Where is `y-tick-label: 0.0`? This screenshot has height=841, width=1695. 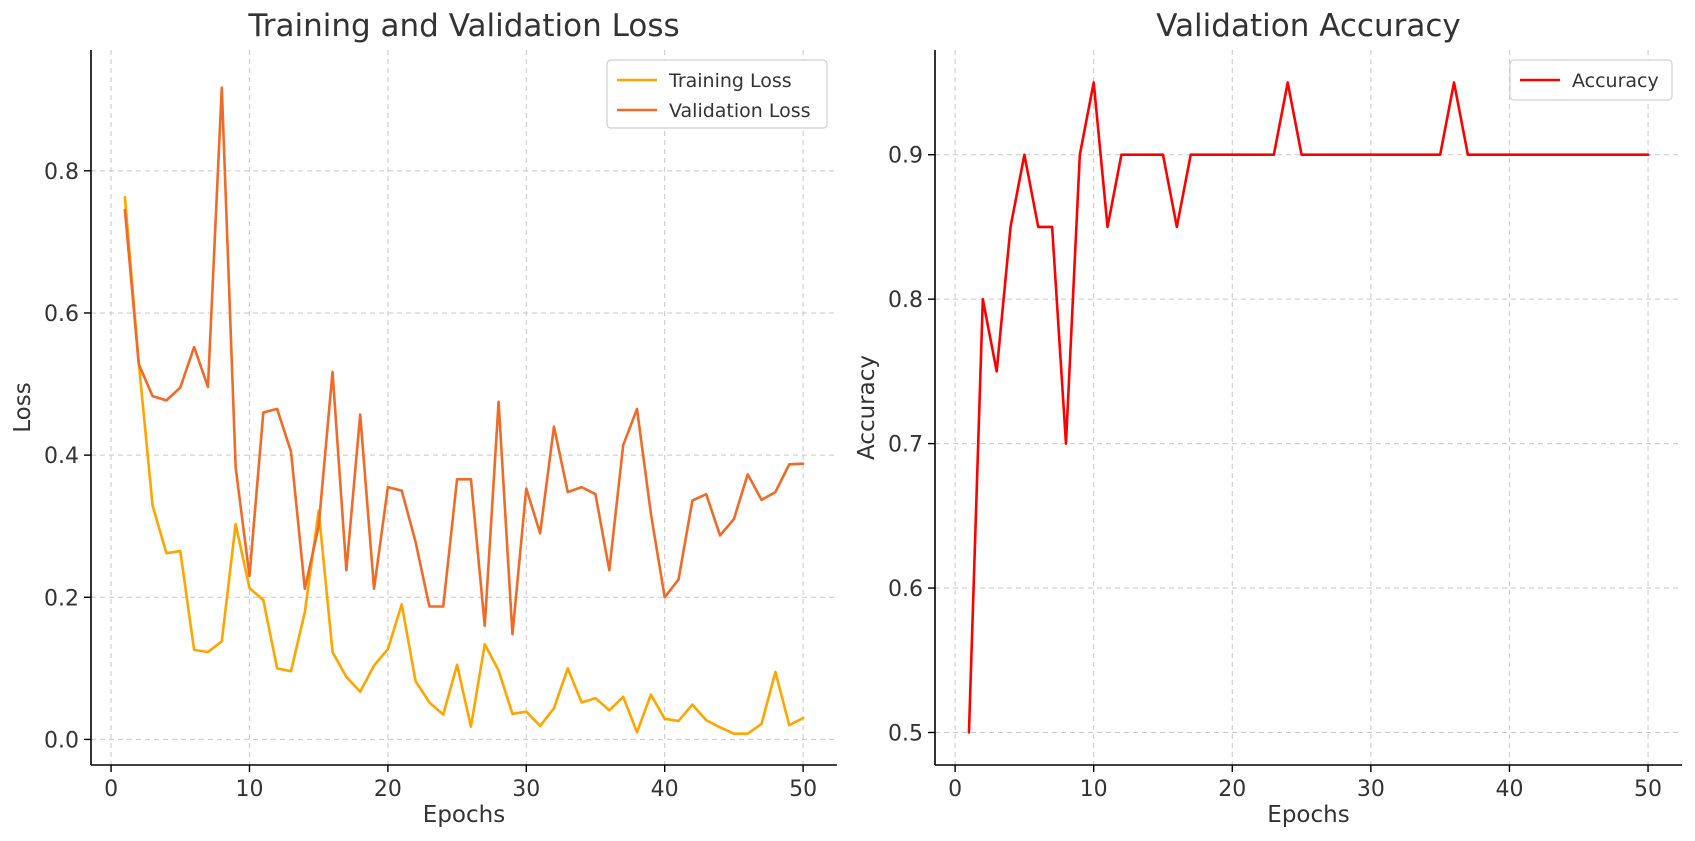
y-tick-label: 0.0 is located at coordinates (61, 740).